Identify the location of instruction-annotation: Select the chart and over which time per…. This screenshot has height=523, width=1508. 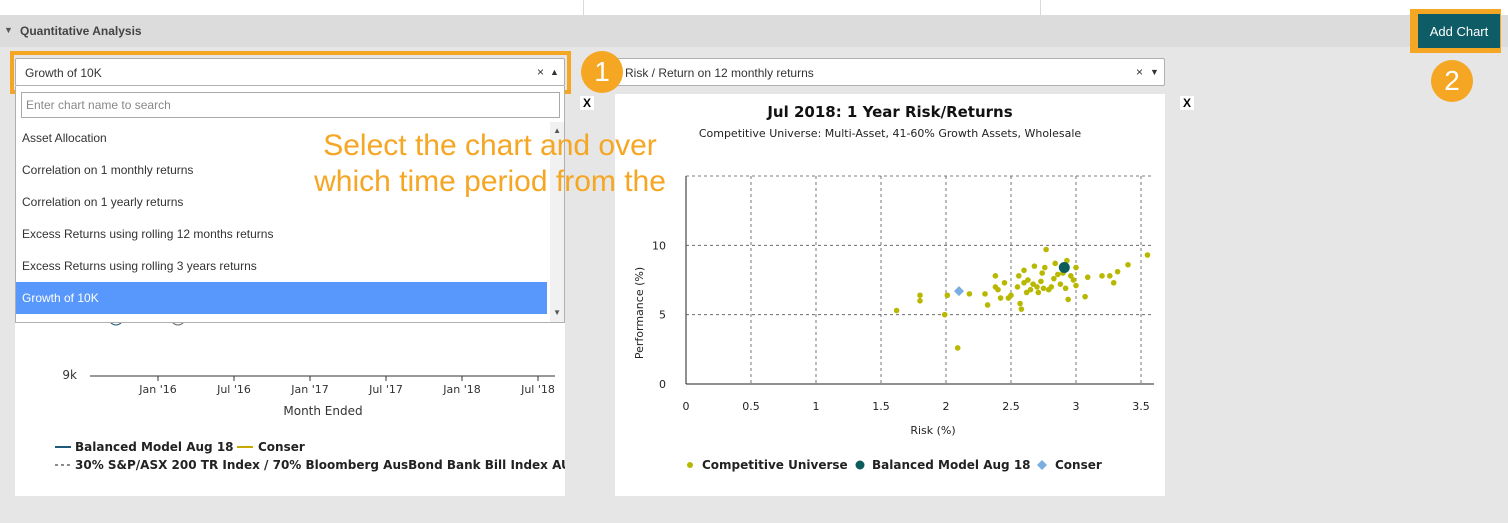
(490, 163).